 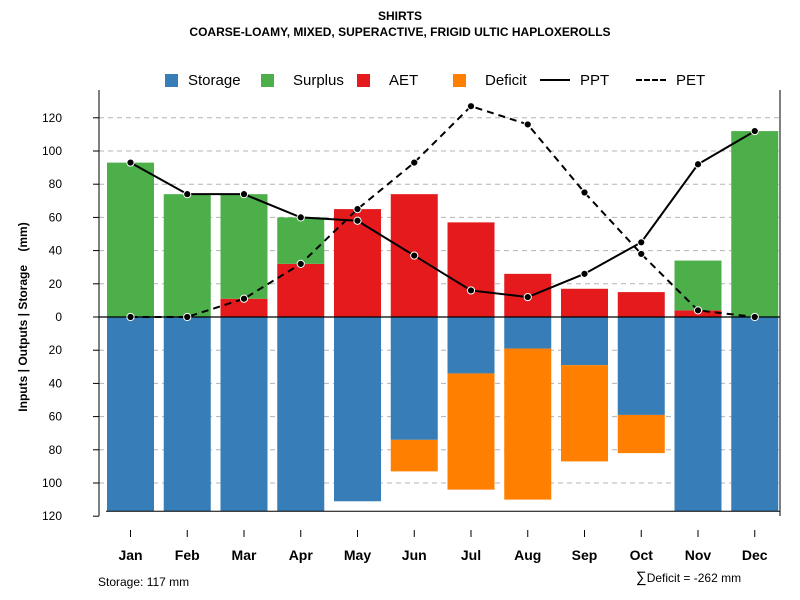 What do you see at coordinates (357, 209) in the screenshot?
I see `pet-point-may` at bounding box center [357, 209].